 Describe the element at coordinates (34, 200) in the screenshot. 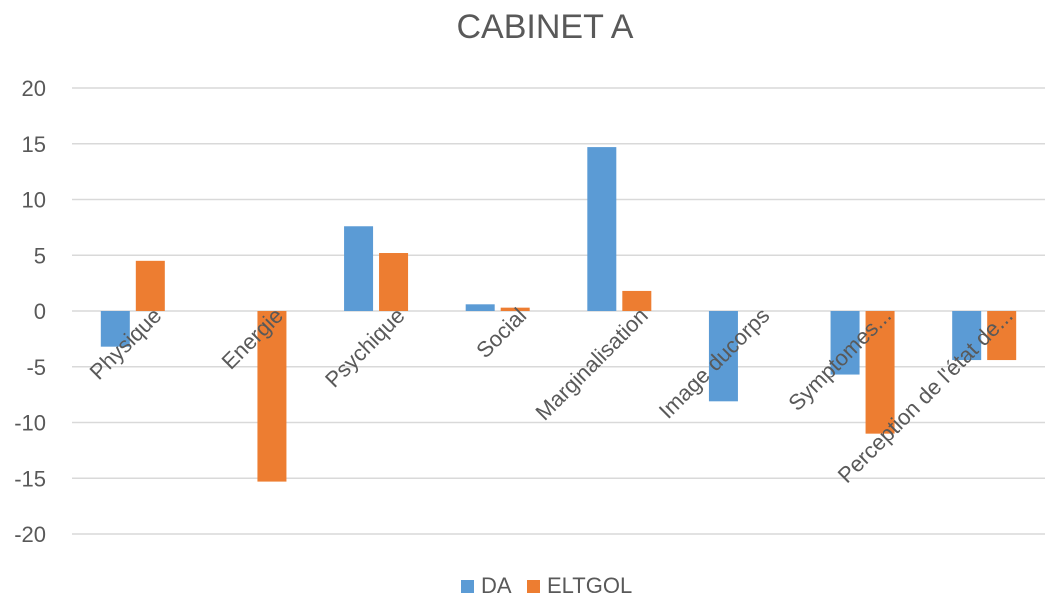

I see `y-tick-label: 10` at that location.